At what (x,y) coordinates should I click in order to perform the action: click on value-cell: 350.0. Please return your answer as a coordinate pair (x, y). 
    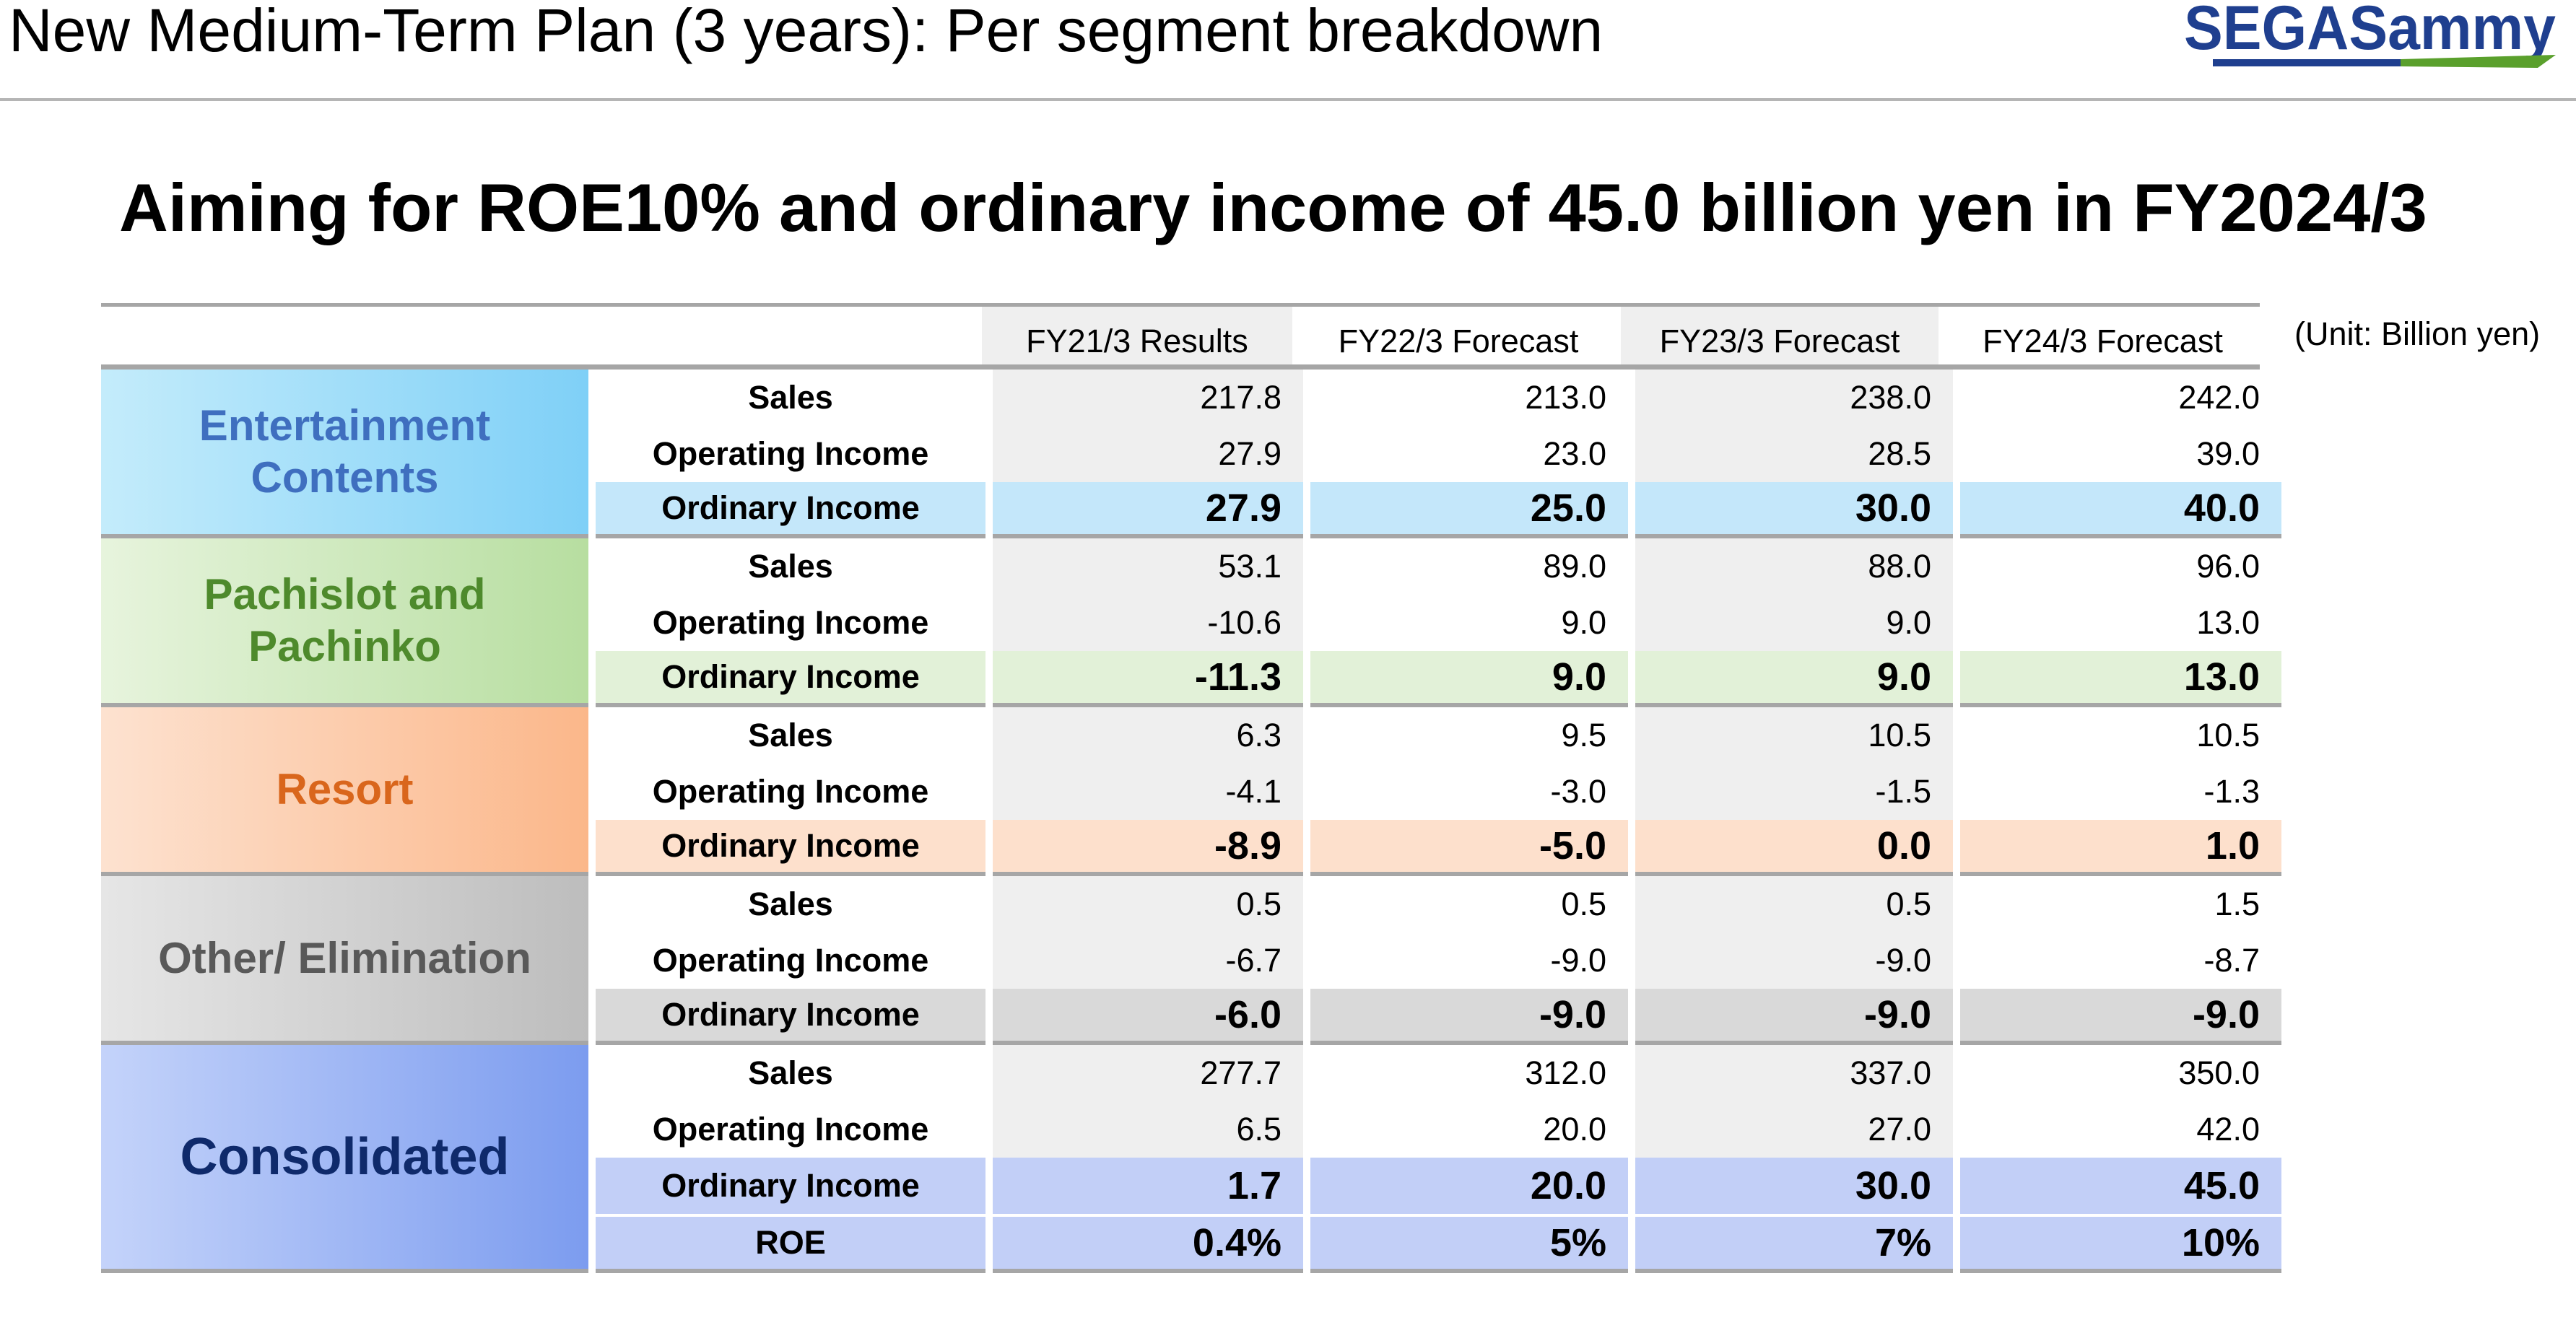
    Looking at the image, I should click on (2219, 1072).